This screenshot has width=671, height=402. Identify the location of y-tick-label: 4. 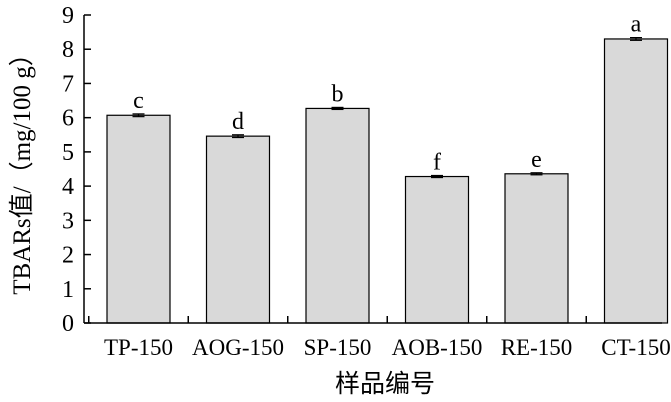
(68, 187).